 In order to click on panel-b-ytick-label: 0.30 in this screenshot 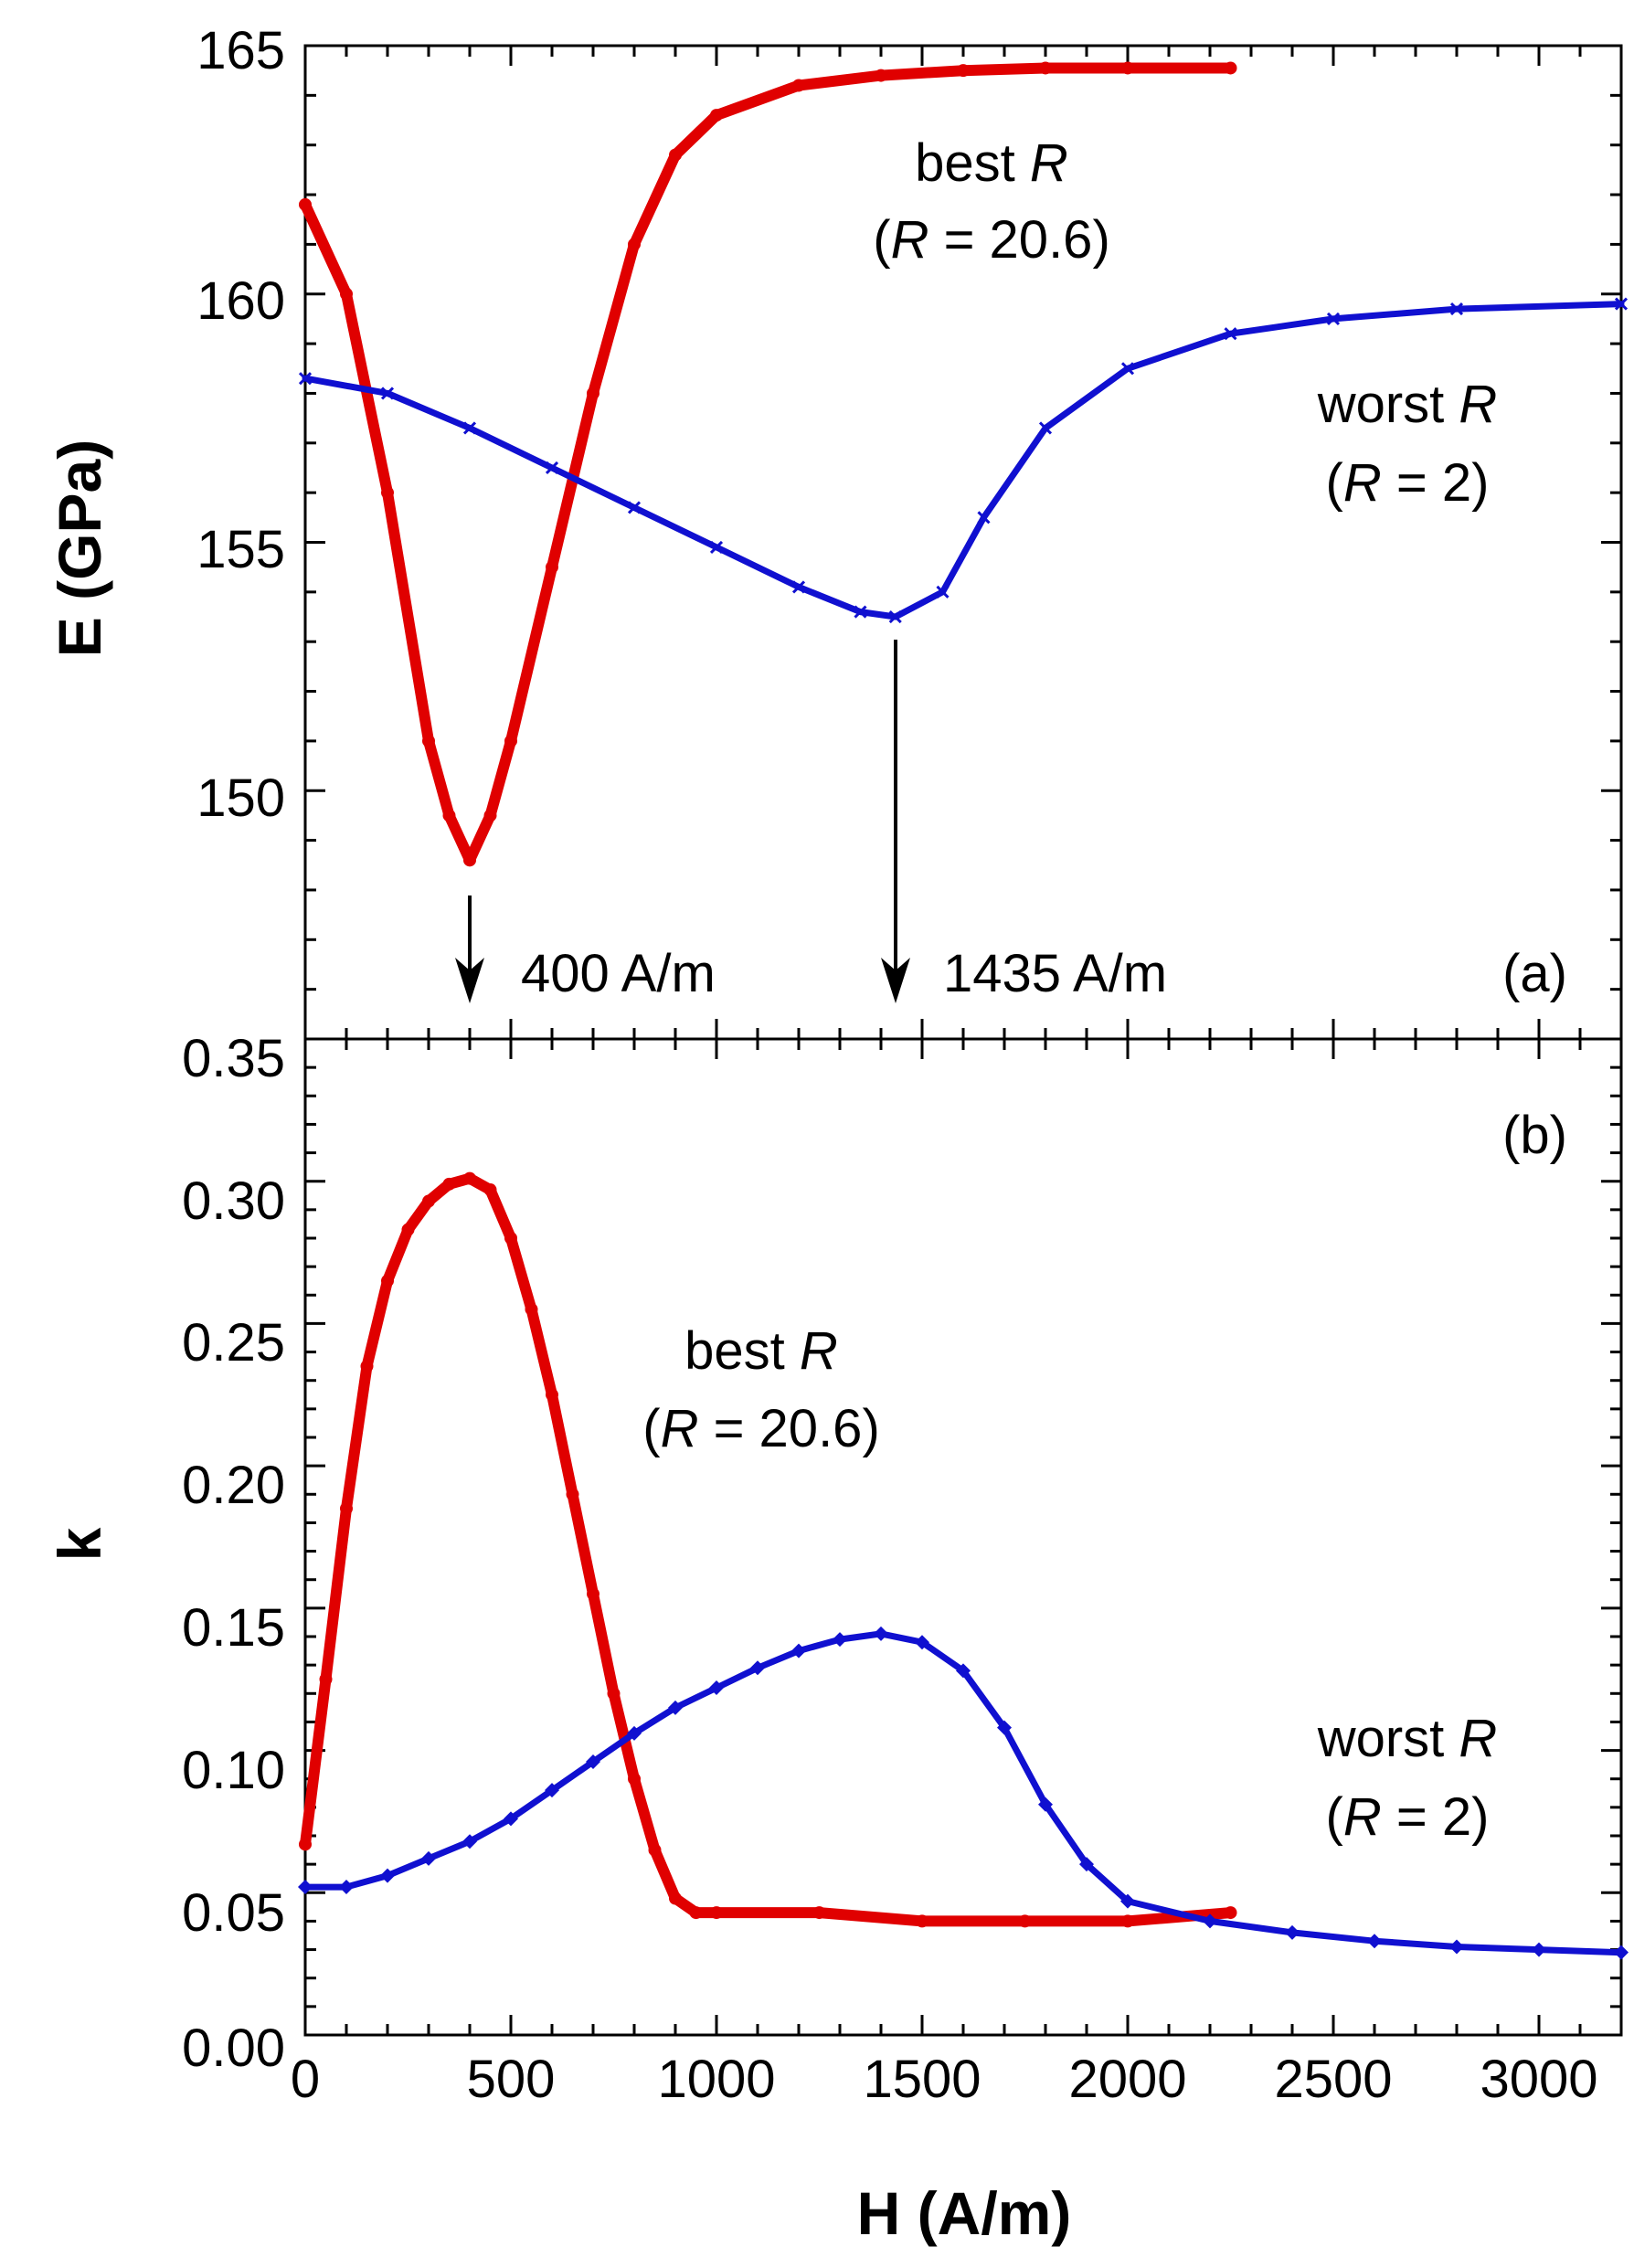, I will do `click(234, 1201)`.